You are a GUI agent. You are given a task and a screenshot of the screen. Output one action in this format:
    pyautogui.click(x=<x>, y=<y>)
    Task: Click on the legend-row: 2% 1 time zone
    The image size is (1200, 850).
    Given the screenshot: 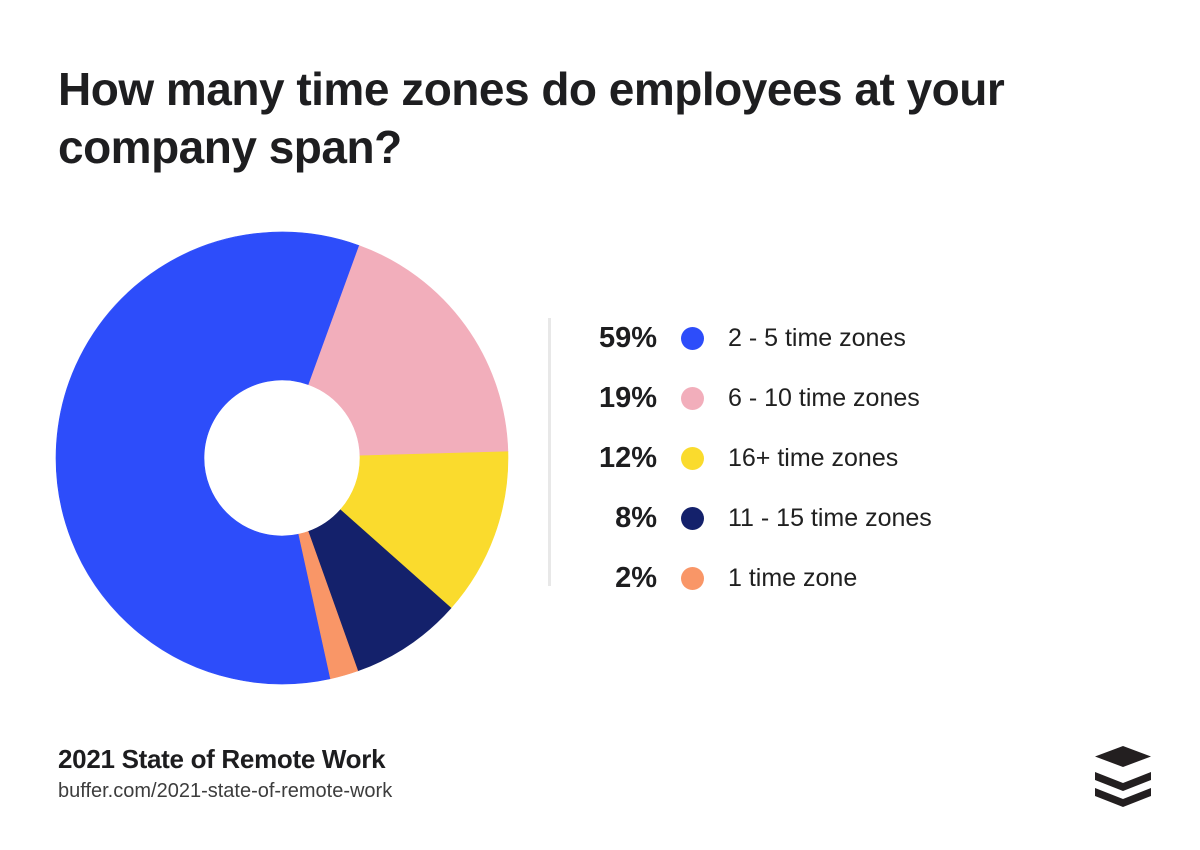 What is the action you would take?
    pyautogui.click(x=744, y=578)
    